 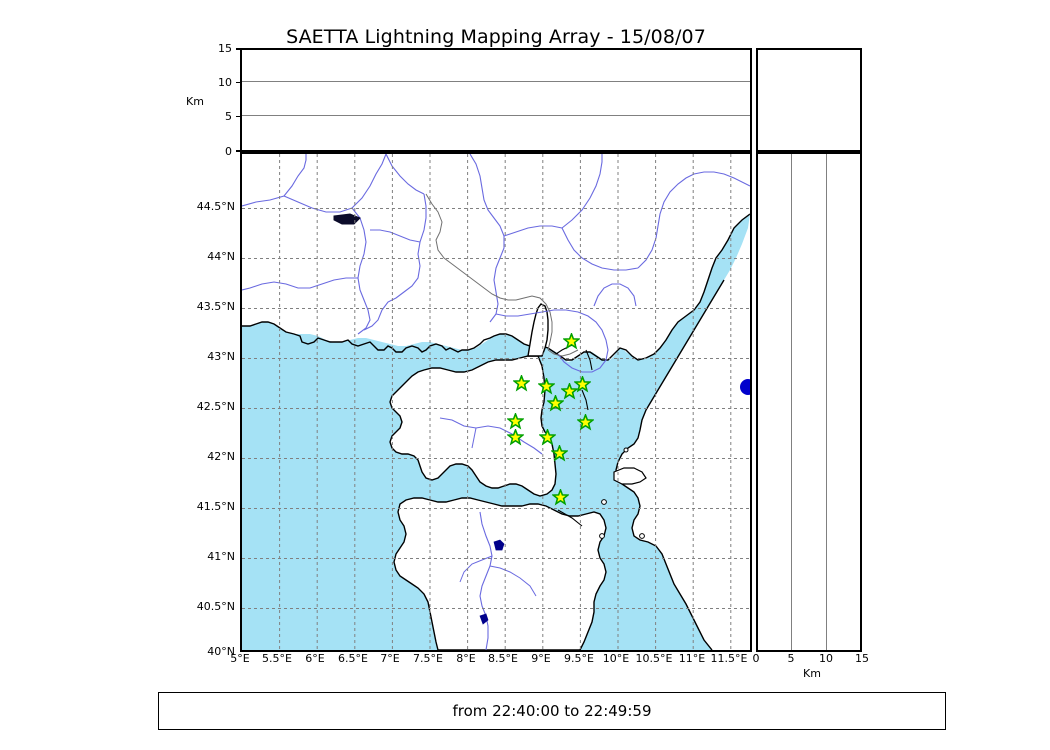 I want to click on lon-tick-9: 9°E, so click(x=541, y=658).